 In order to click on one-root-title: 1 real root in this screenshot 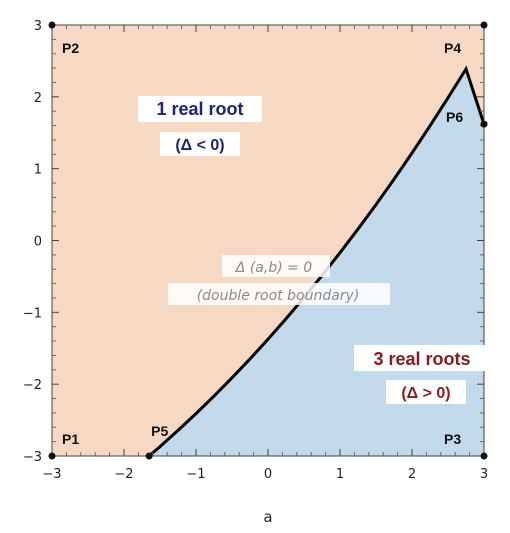, I will do `click(199, 109)`.